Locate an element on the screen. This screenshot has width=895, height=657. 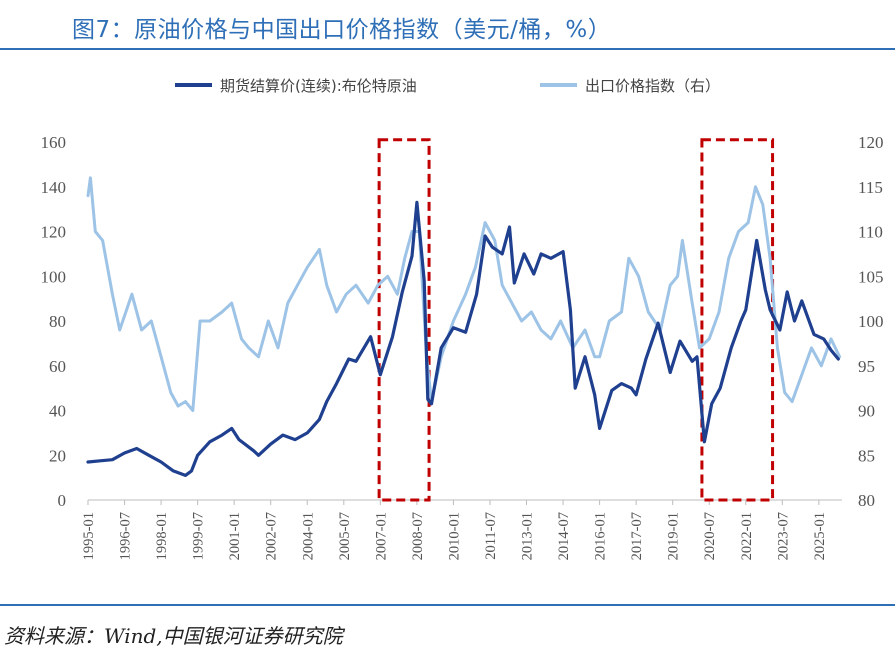
legend-label-brent: 期货结算价(连续):布伦特原油 is located at coordinates (318, 86).